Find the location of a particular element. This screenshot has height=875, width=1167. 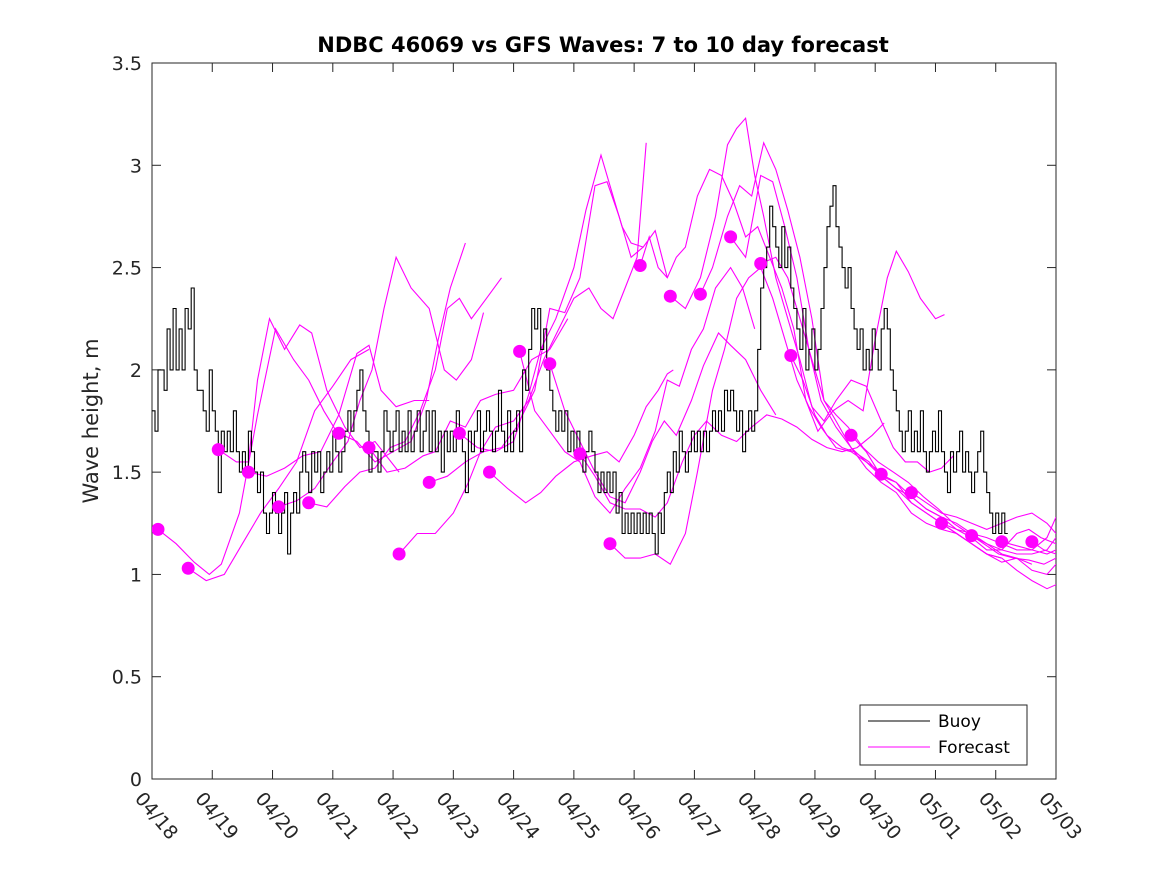

legend-forecast-label: Forecast is located at coordinates (974, 748).